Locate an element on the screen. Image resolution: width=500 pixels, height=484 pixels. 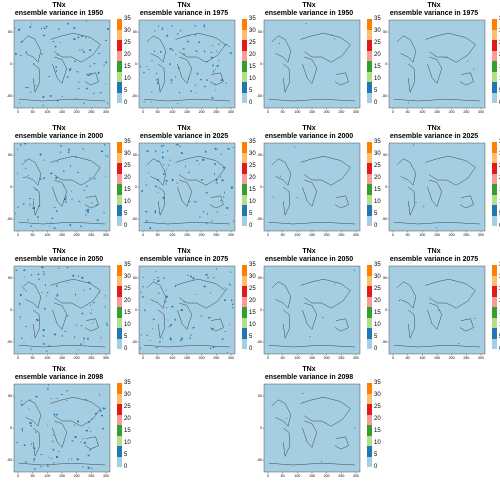
y-tick-label: 50 is located at coordinates (260, 32).